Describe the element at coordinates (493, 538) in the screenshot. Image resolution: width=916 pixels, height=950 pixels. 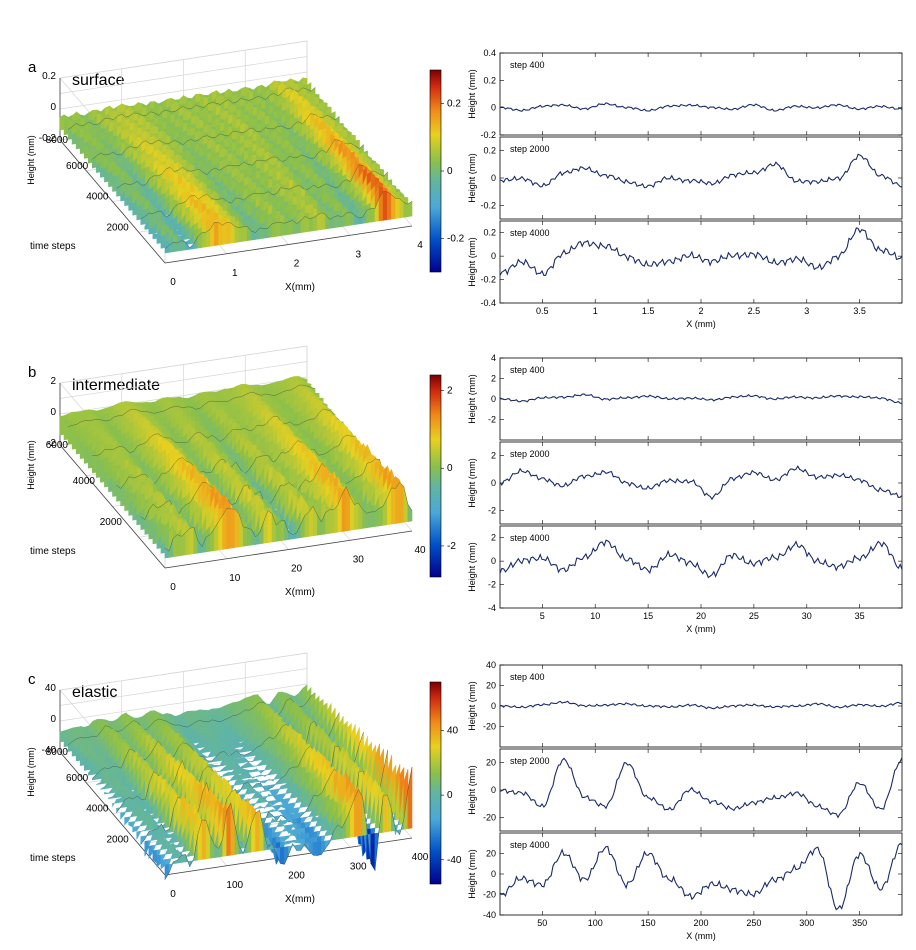
I see `profile-ytick-label: 2` at that location.